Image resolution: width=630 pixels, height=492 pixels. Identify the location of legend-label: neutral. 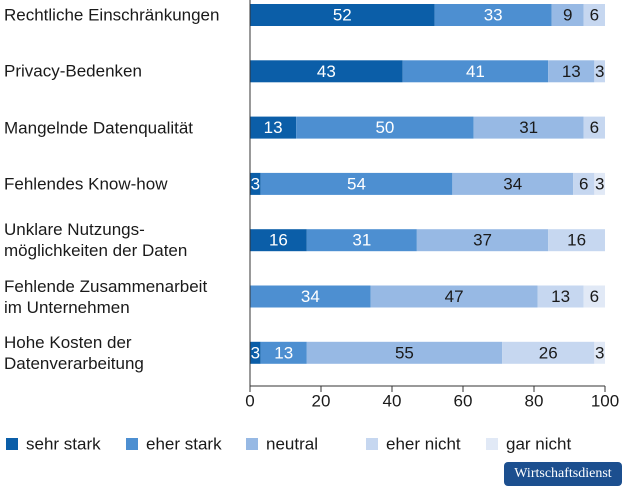
(292, 443).